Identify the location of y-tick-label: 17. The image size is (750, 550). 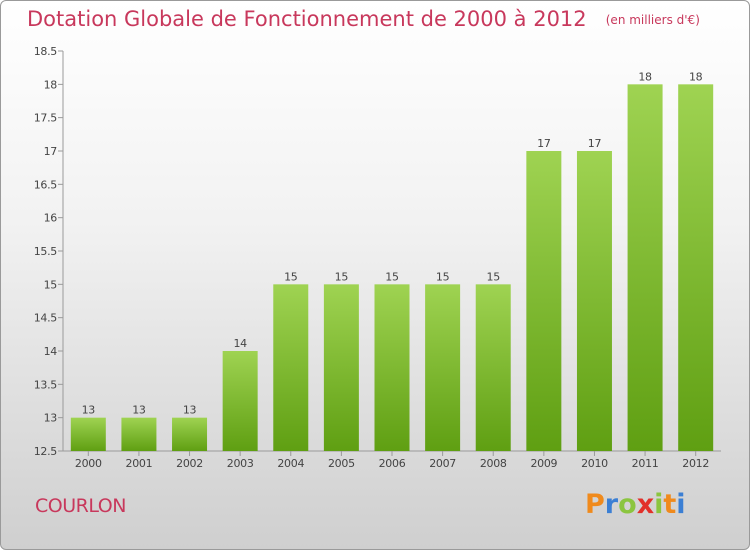
(51, 151).